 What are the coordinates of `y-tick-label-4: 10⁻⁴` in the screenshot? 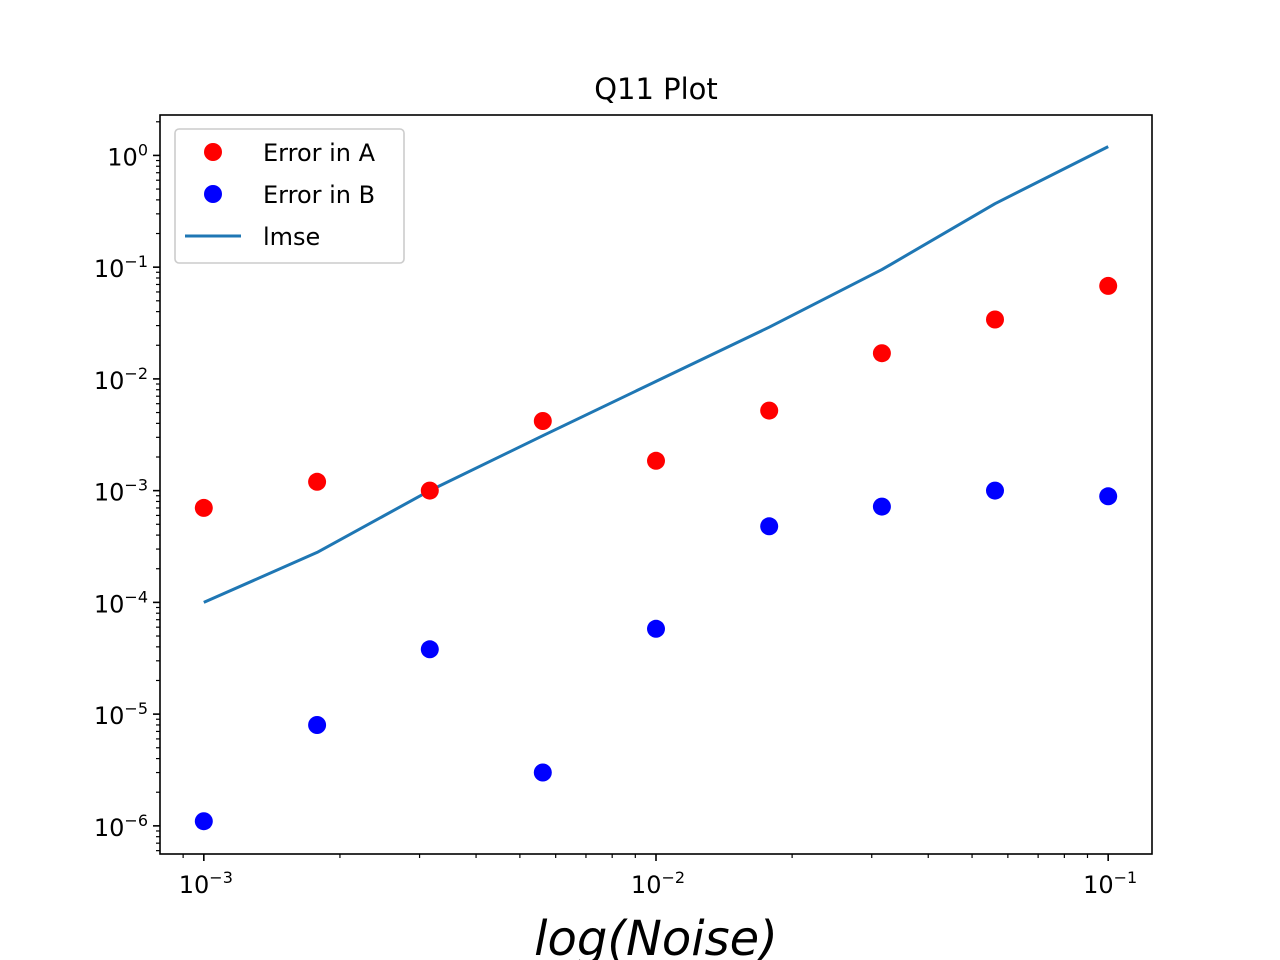 It's located at (121, 602).